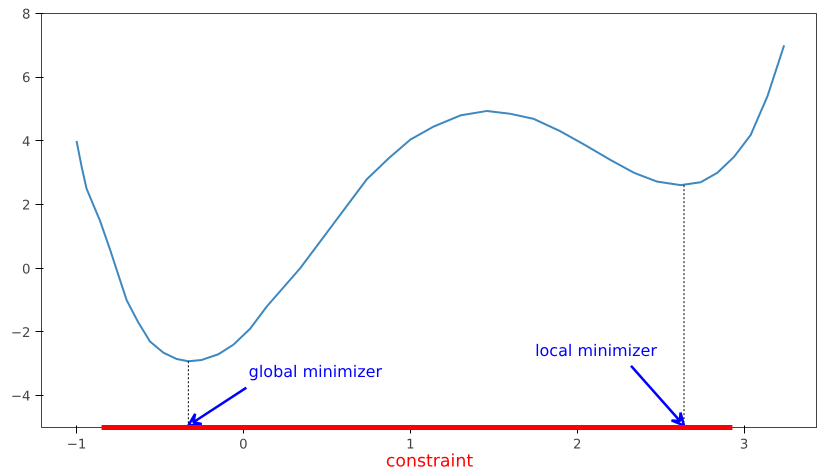 Image resolution: width=817 pixels, height=474 pixels. Describe the element at coordinates (20, 397) in the screenshot. I see `y-tick-label: −4` at that location.